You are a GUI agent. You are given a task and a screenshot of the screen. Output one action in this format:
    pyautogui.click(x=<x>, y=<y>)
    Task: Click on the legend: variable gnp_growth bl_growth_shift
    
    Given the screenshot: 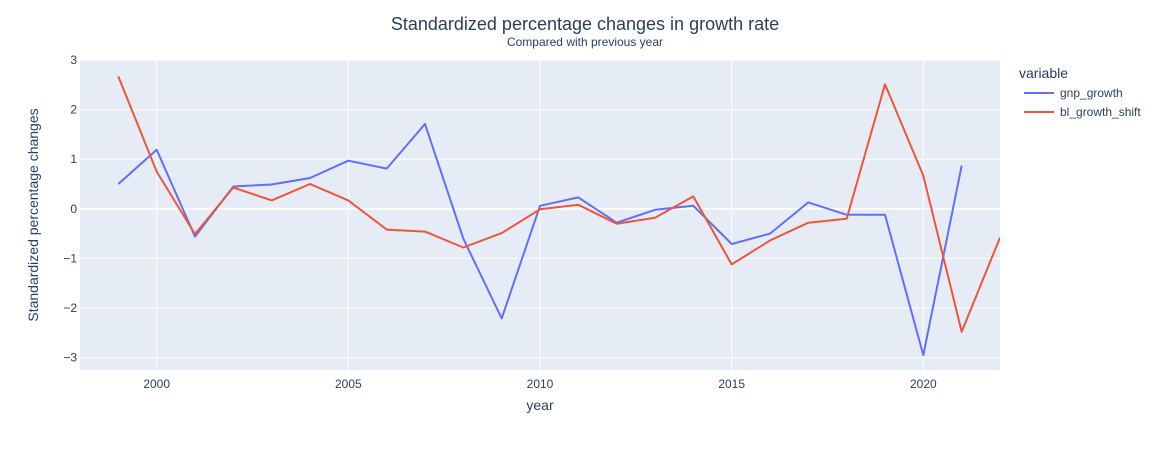 What is the action you would take?
    pyautogui.click(x=1080, y=92)
    